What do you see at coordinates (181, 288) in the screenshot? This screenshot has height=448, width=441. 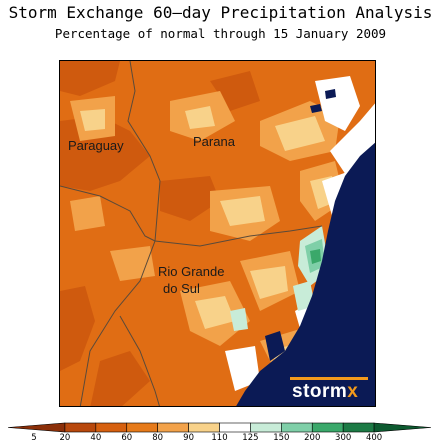 I see `region-label-do-sul: do Sul` at bounding box center [181, 288].